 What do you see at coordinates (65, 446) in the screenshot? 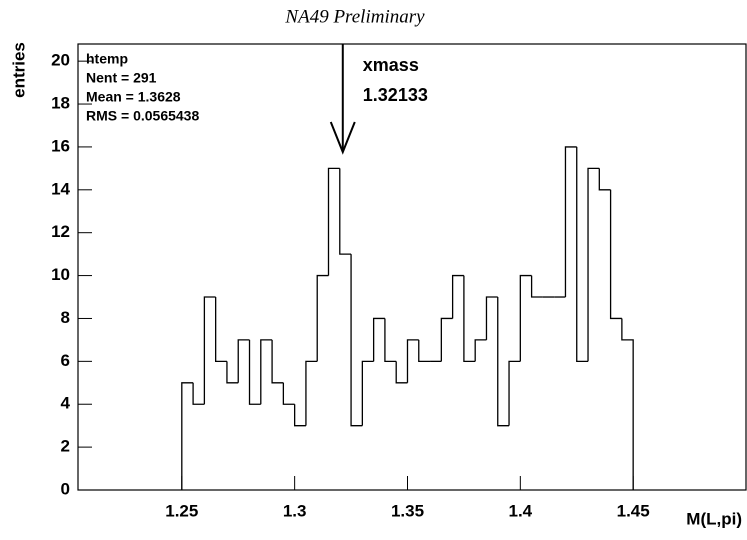
I see `y-tick-label: 2` at bounding box center [65, 446].